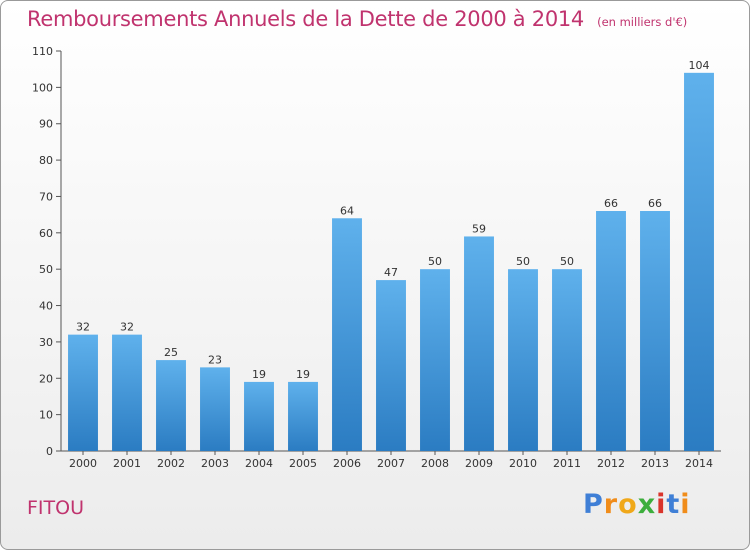 The width and height of the screenshot is (750, 550). Describe the element at coordinates (347, 210) in the screenshot. I see `bar-value-label: 64` at that location.